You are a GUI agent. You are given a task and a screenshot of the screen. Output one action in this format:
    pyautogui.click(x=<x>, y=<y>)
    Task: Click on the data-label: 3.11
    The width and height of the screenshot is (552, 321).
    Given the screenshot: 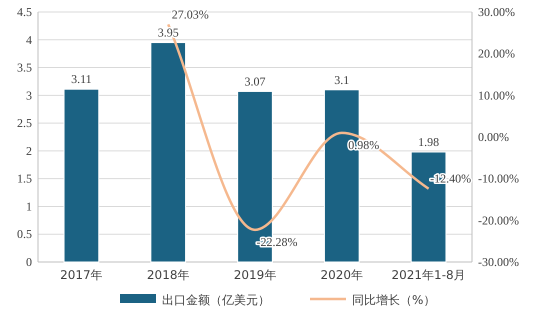 What is the action you would take?
    pyautogui.click(x=81, y=79)
    